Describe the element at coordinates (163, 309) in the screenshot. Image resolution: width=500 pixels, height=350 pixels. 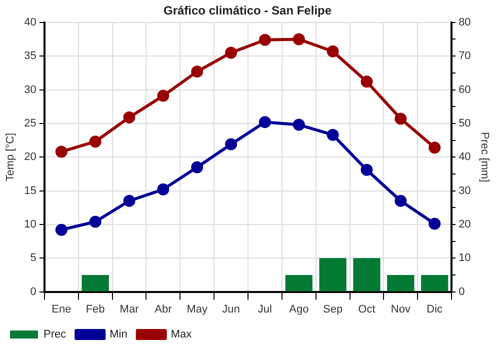
I see `x-tick-label: Abr` at that location.